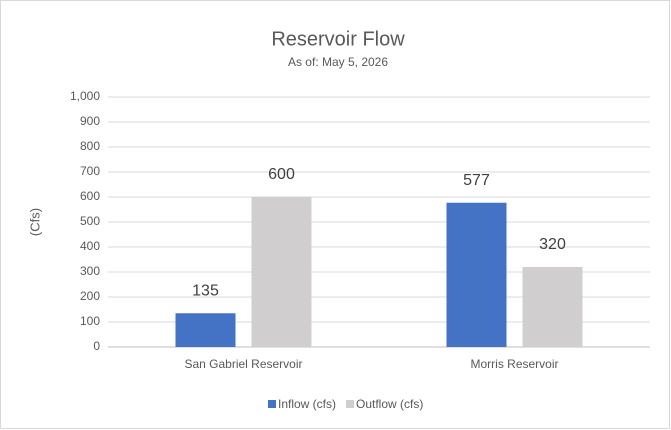 The image size is (671, 430). What do you see at coordinates (338, 62) in the screenshot?
I see `chart-subtitle: As of: May 5, 2026` at bounding box center [338, 62].